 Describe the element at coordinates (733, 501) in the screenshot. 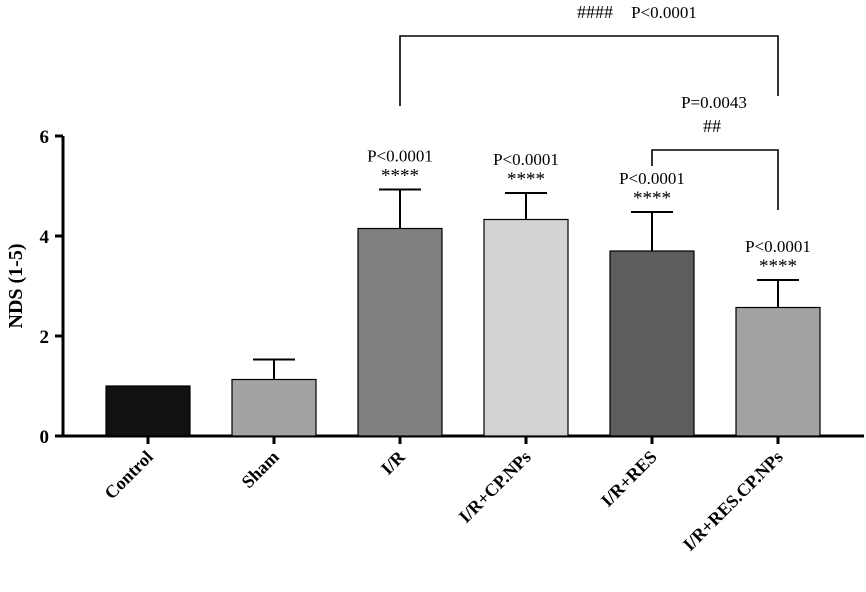

I see `x-tick-label: I/R+RES.CP.NPs` at that location.